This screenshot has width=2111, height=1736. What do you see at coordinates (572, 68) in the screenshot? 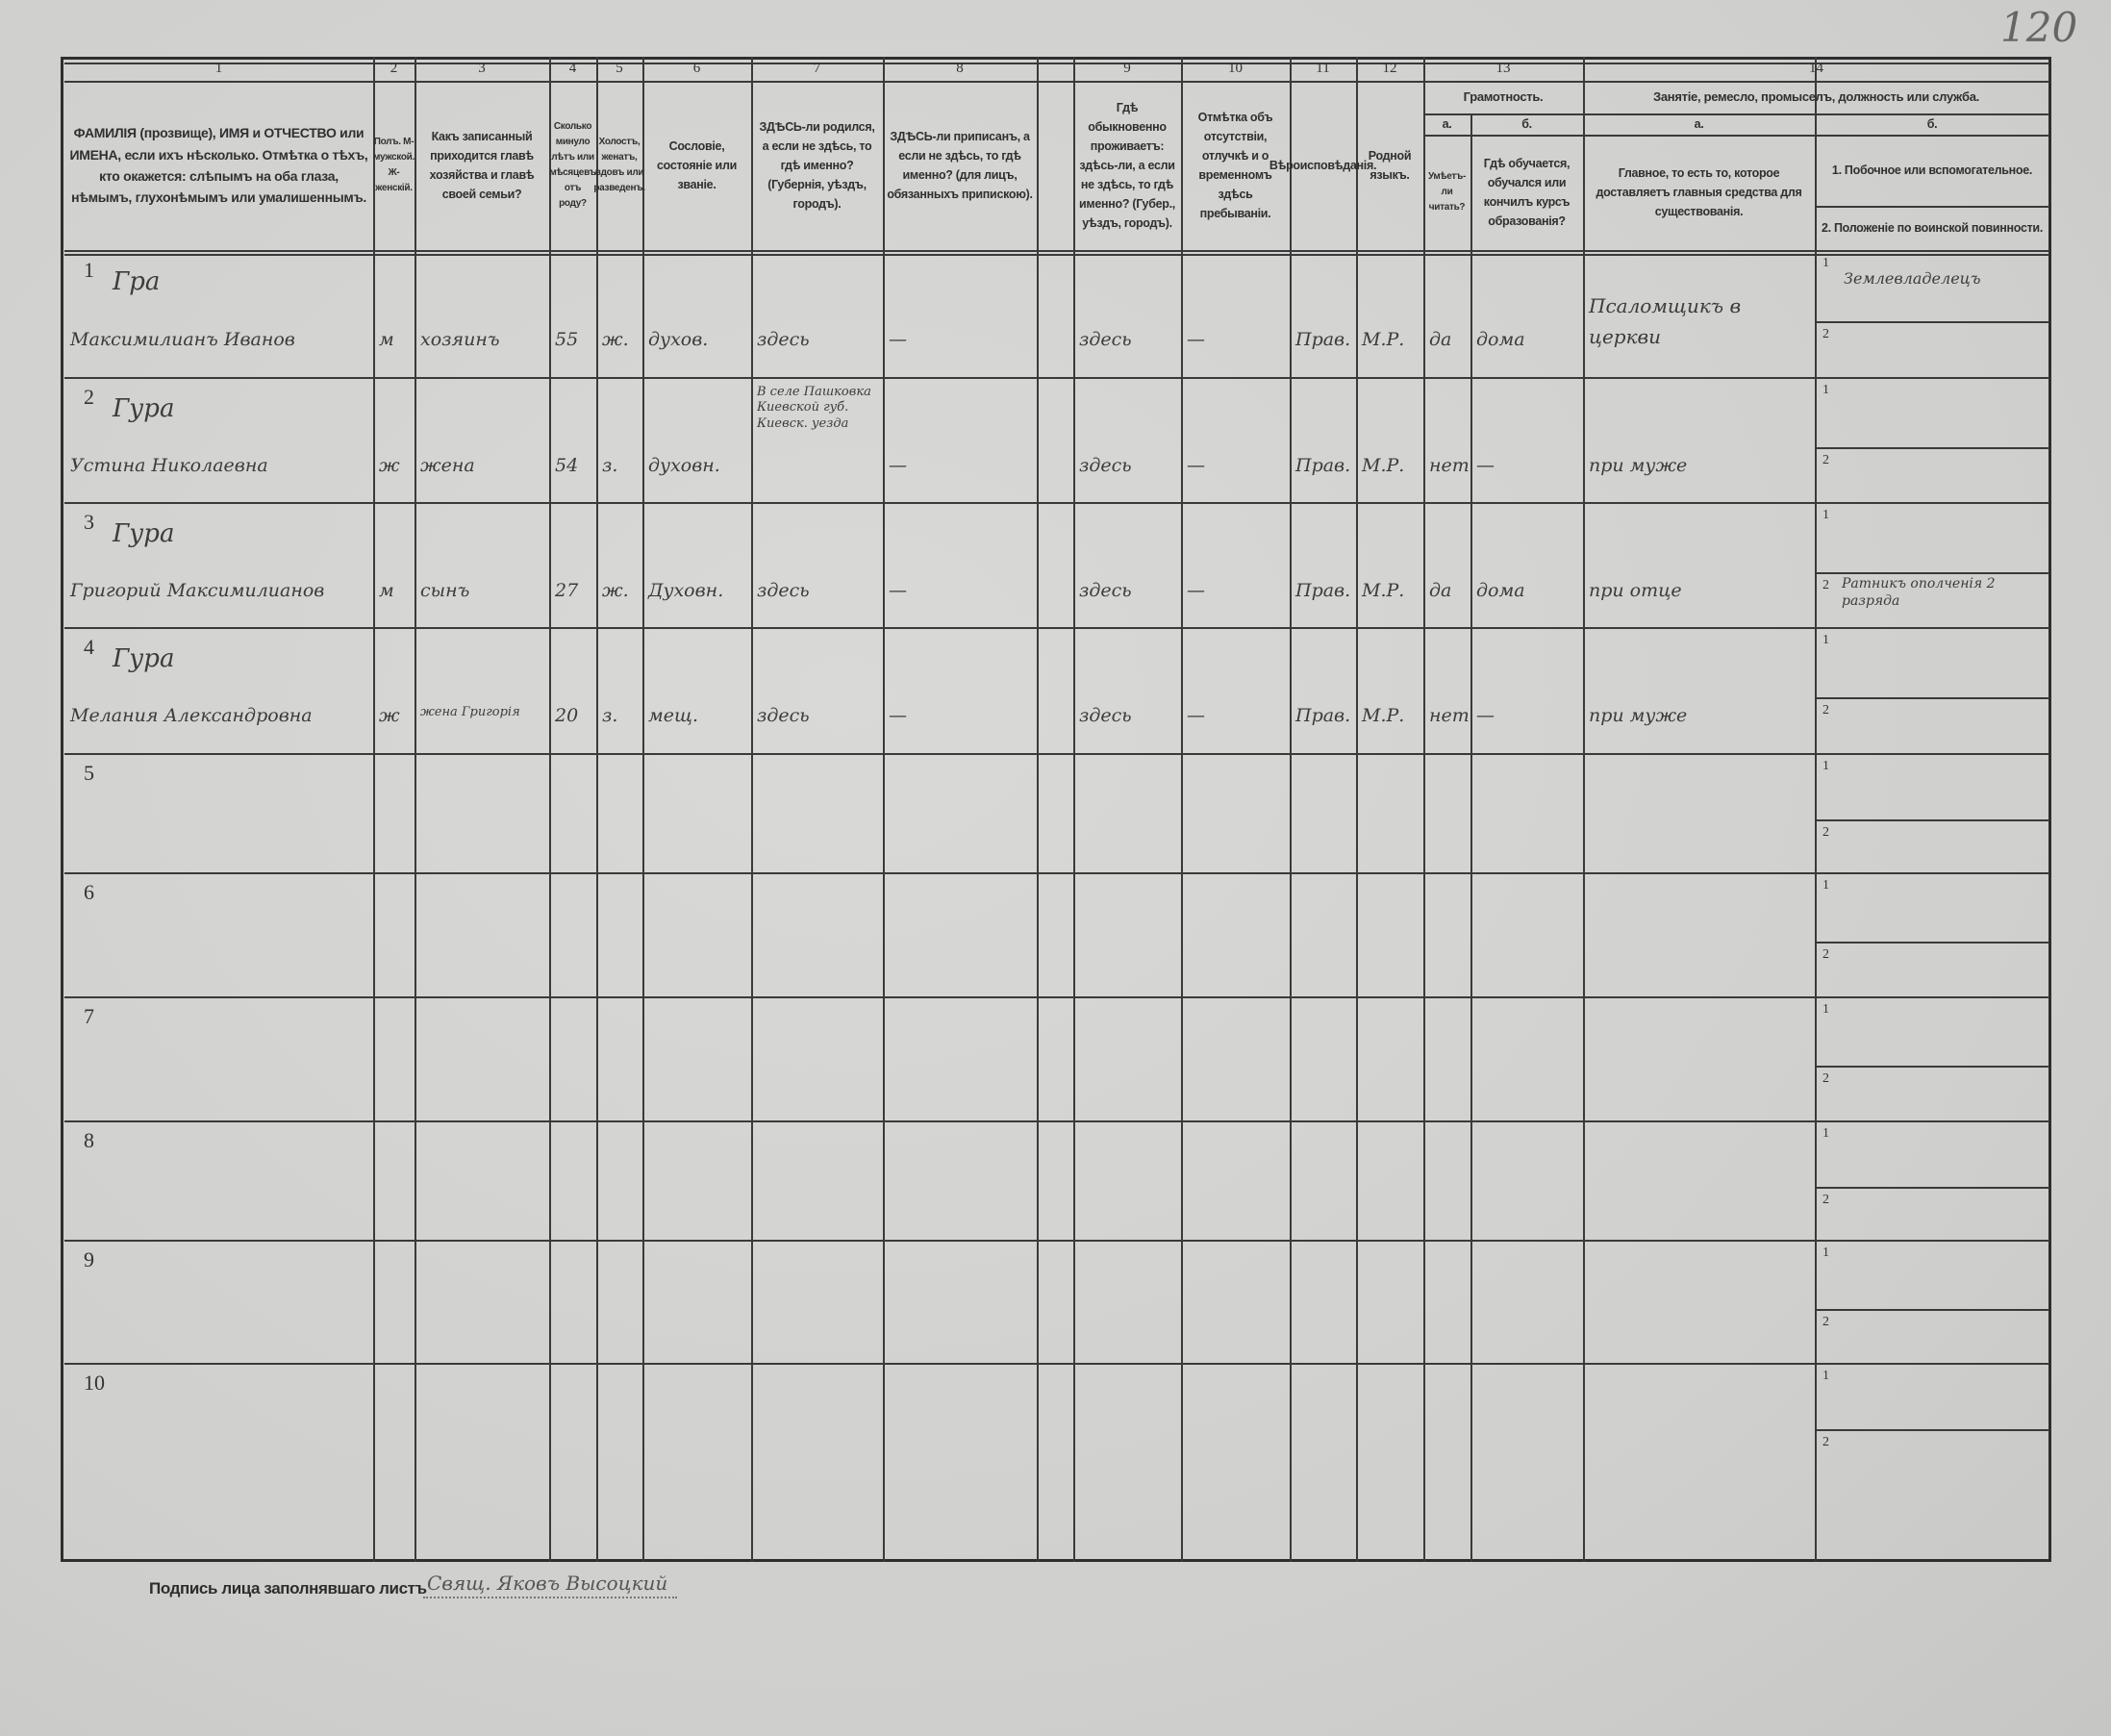
I see `column-number: 4` at bounding box center [572, 68].